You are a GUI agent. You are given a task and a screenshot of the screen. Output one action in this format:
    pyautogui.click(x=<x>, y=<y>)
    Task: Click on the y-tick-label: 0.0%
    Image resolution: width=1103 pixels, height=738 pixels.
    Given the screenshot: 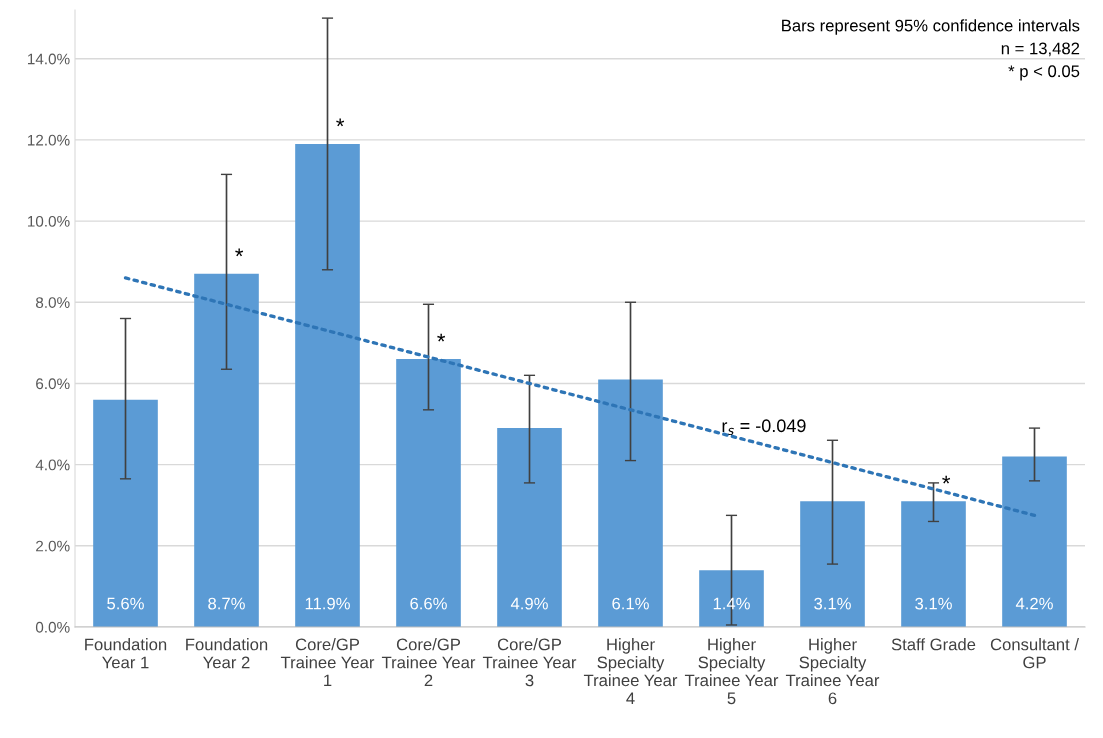 What is the action you would take?
    pyautogui.click(x=52, y=627)
    